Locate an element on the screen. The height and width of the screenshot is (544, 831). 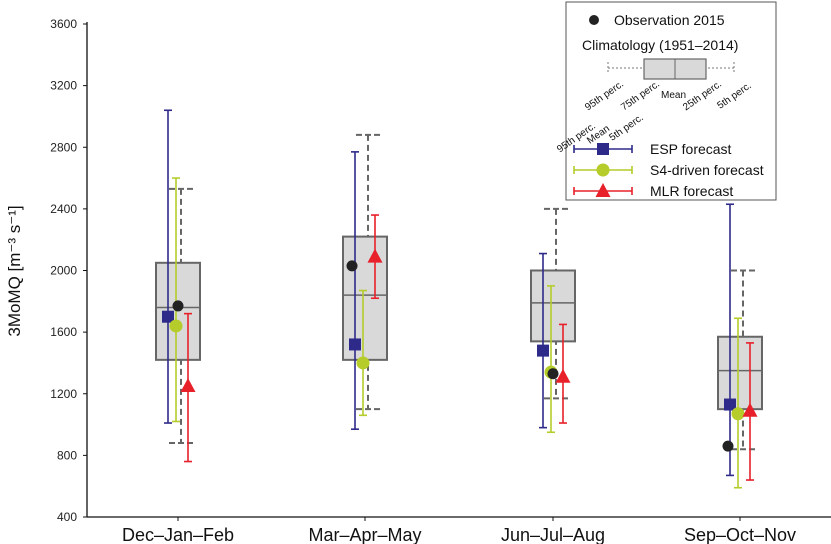
y-tick-label: 400 is located at coordinates (67, 517).